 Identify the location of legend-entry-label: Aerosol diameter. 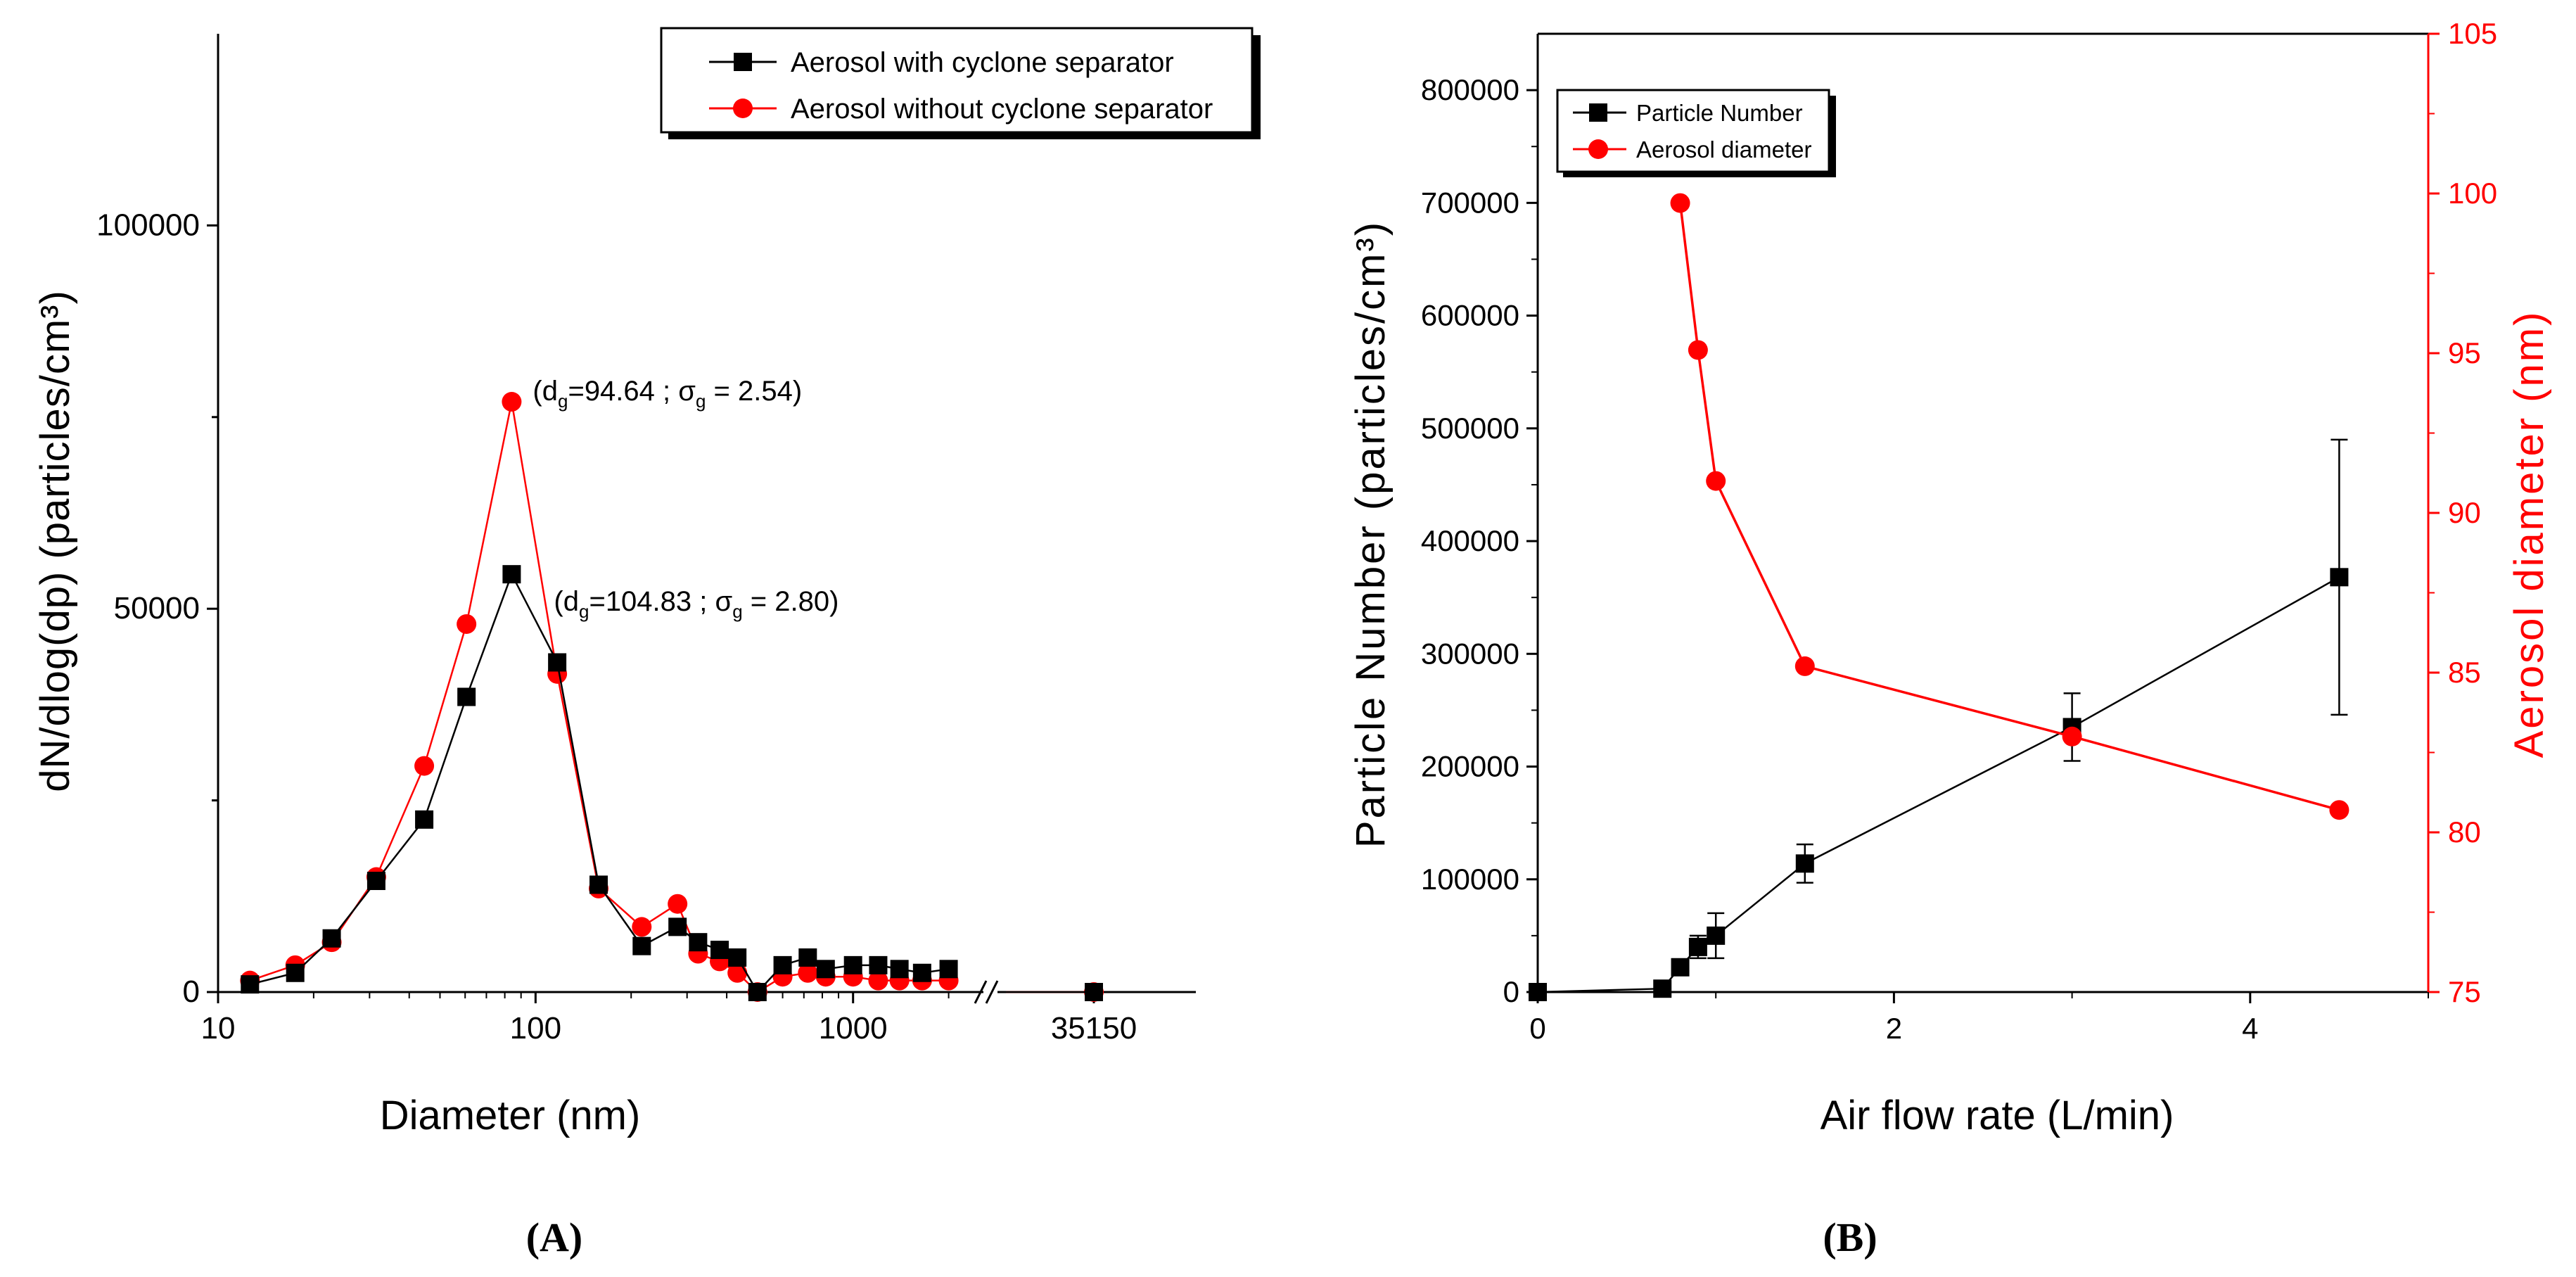
(1723, 149).